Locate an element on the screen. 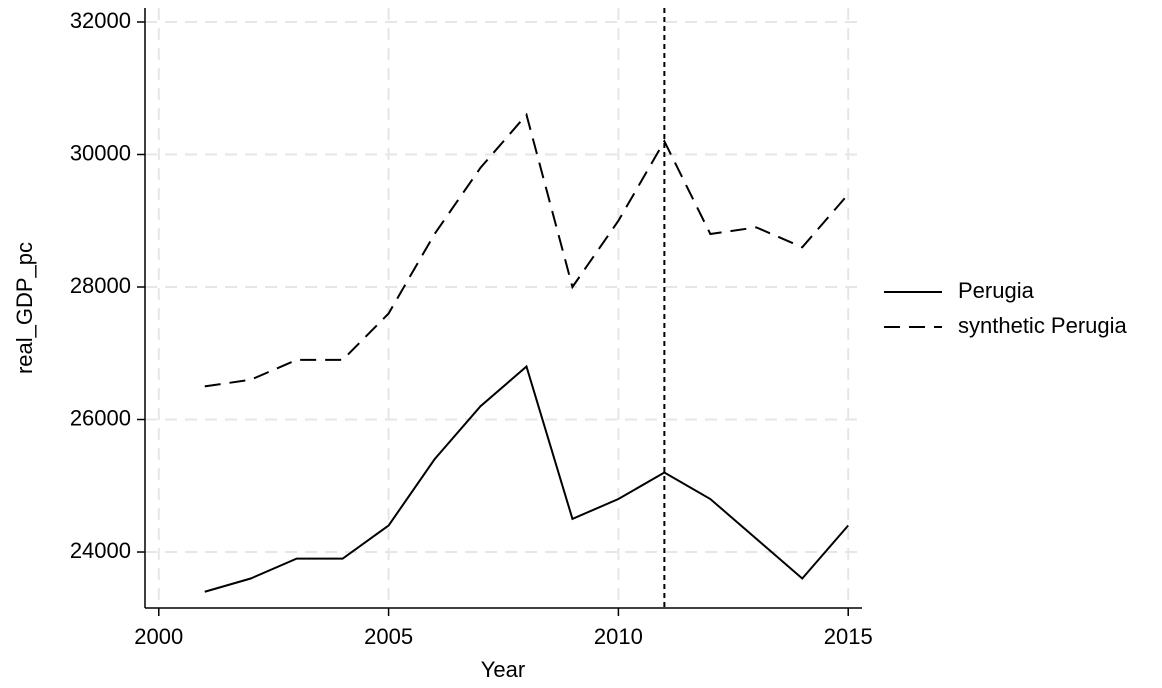  x-axis-label: Year is located at coordinates (503, 669).